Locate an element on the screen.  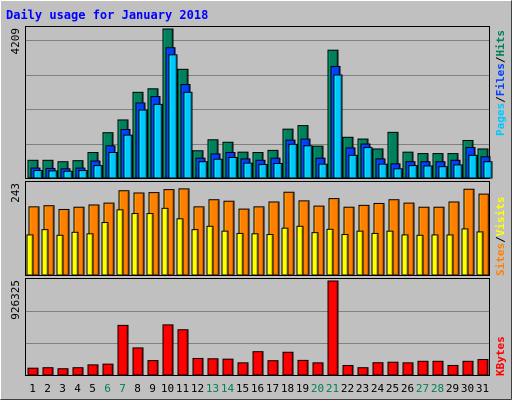
legend-files: Files is located at coordinates (500, 79).